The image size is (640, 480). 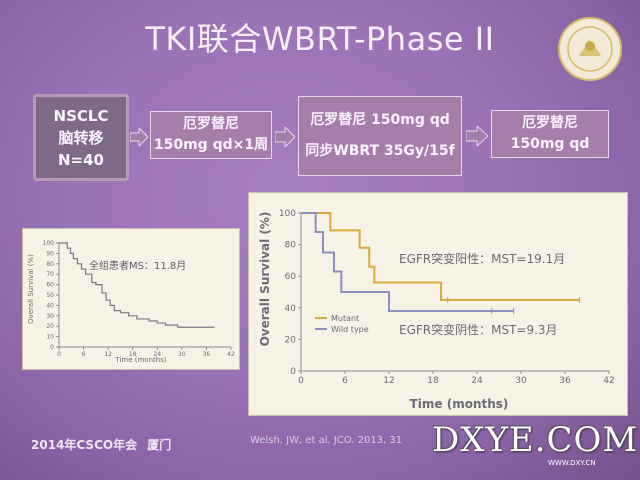 What do you see at coordinates (320, 39) in the screenshot?
I see `slide-title: TKI联合WBRT-Phase II` at bounding box center [320, 39].